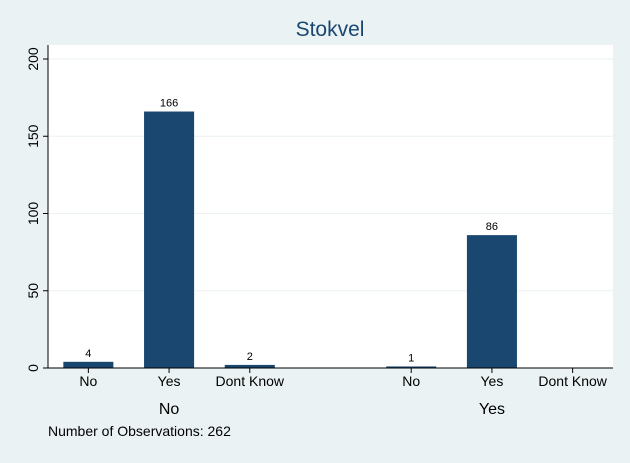 The image size is (630, 463). What do you see at coordinates (492, 227) in the screenshot?
I see `data-label: 86` at bounding box center [492, 227].